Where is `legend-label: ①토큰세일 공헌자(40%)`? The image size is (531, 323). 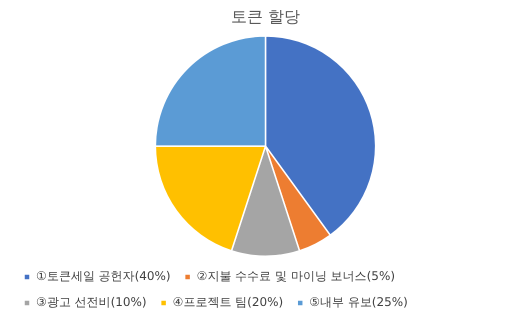
legend-label: ①토큰세일 공헌자(40%) is located at coordinates (103, 276).